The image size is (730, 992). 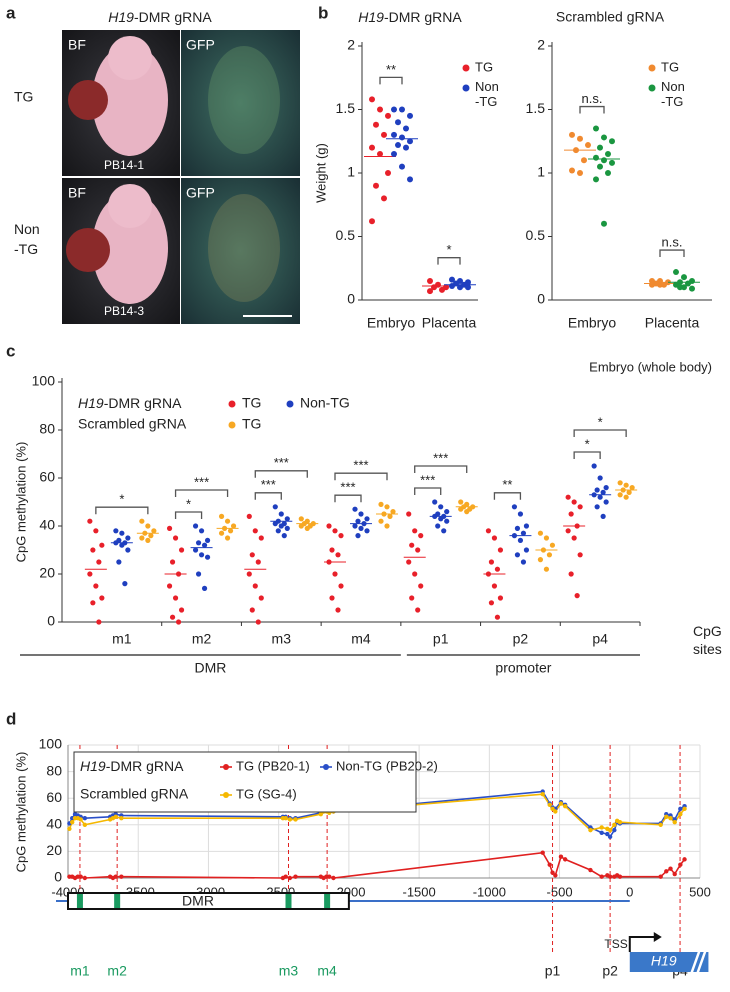 What do you see at coordinates (709, 631) in the screenshot?
I see `text-part: CpG` at bounding box center [709, 631].